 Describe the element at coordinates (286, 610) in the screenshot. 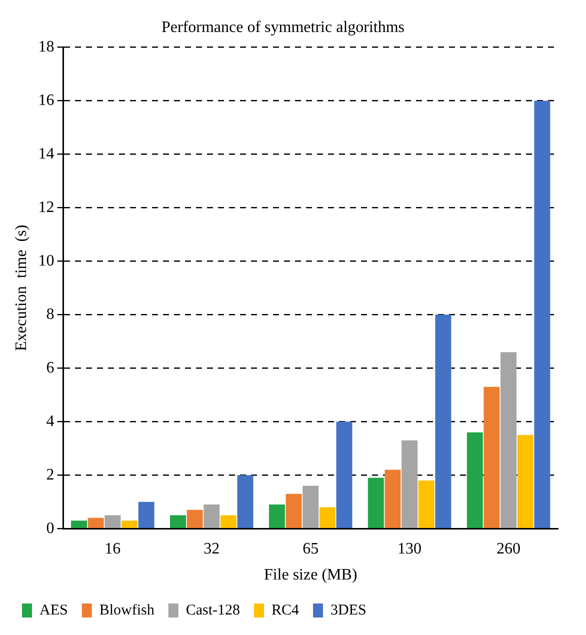

I see `legend-label: RC4` at that location.